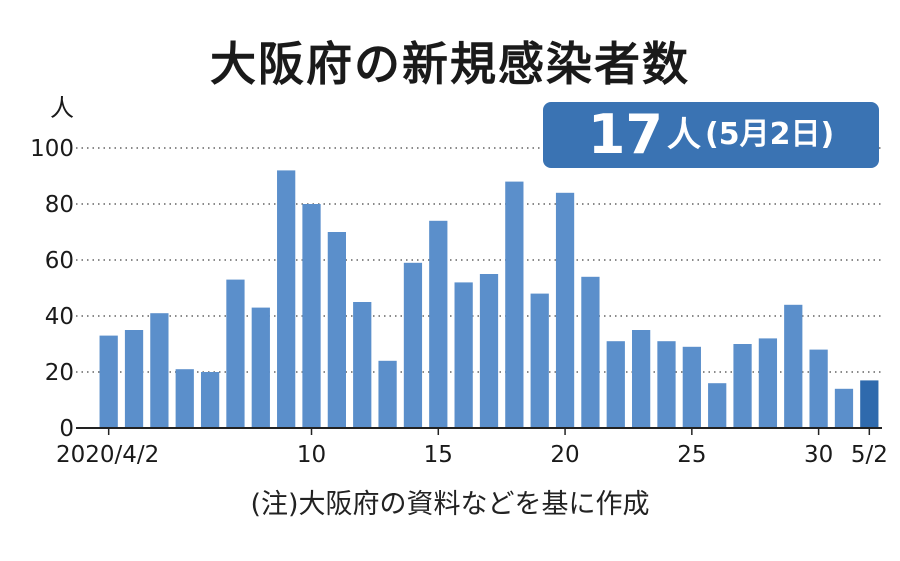 This screenshot has height=561, width=900. I want to click on x-tick-label: 2020/4/2, so click(107, 455).